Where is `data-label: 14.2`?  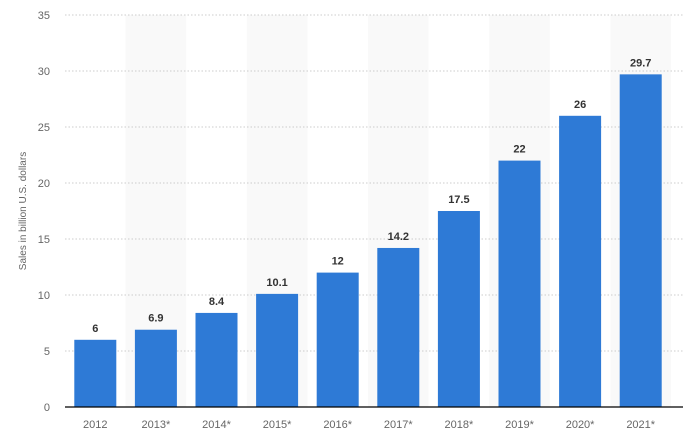 data-label: 14.2 is located at coordinates (398, 237).